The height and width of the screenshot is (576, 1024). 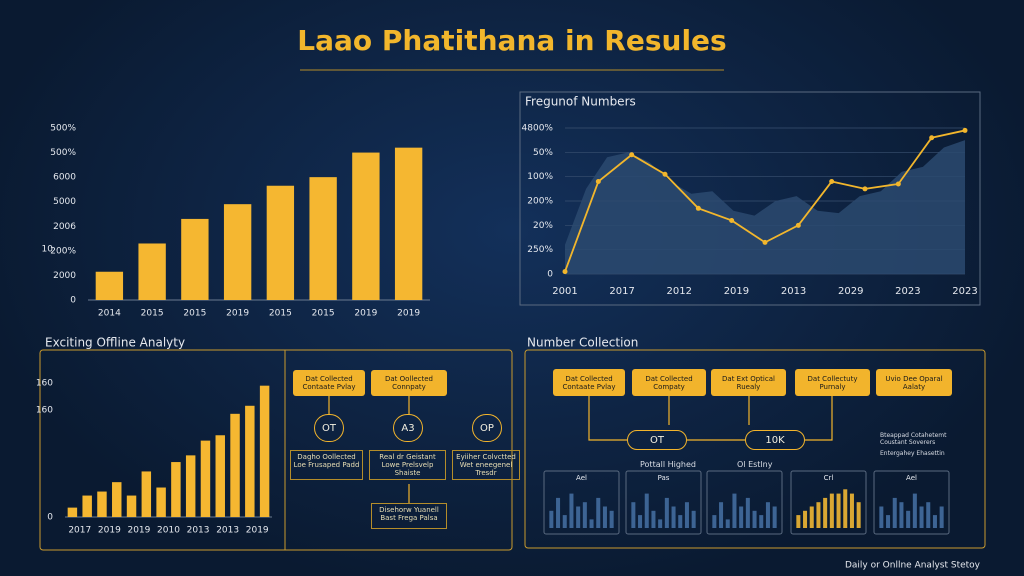 I want to click on flow-label: Ol Estlny, so click(x=755, y=464).